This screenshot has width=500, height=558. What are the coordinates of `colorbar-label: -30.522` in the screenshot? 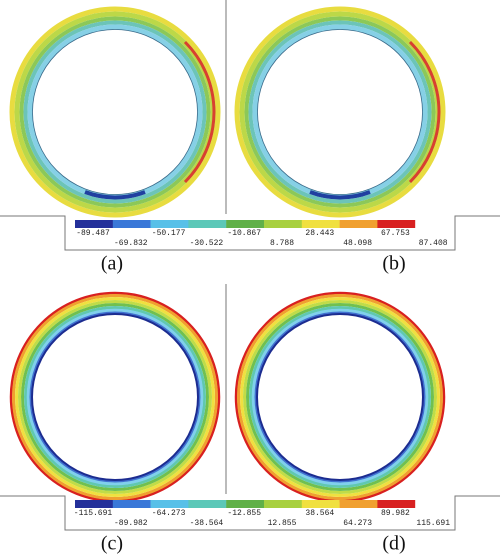 It's located at (207, 243).